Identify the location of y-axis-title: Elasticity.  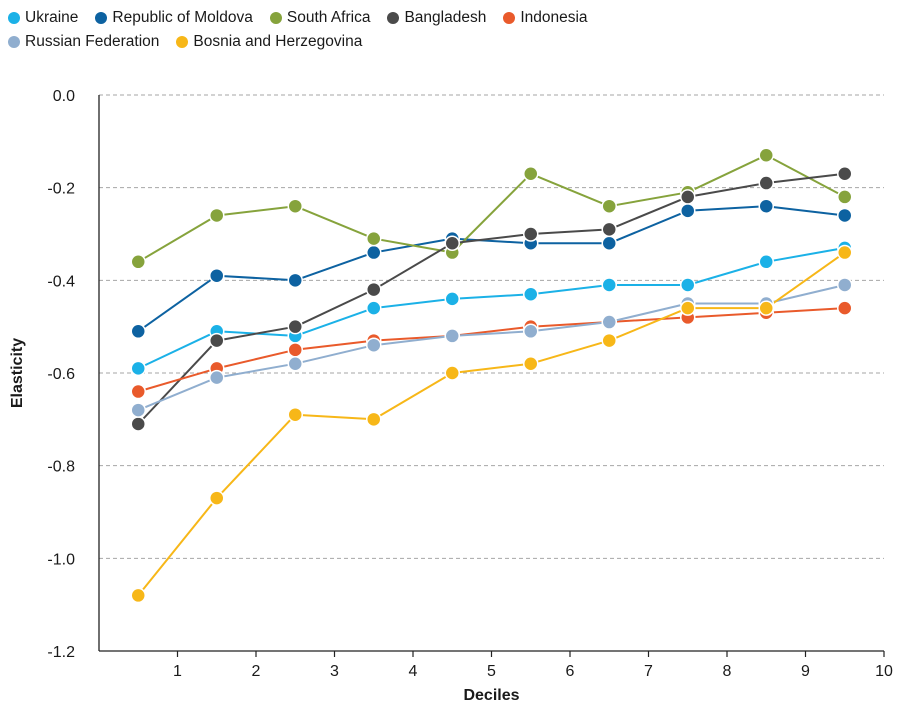
(17, 373).